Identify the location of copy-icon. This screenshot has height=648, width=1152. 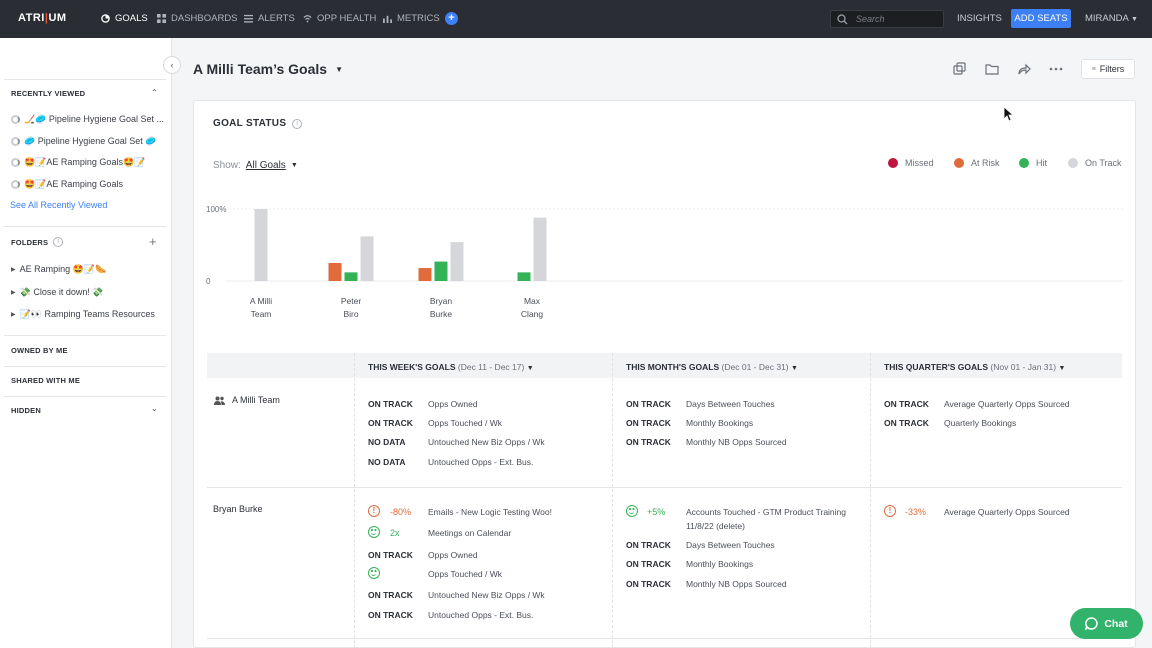
(960, 69).